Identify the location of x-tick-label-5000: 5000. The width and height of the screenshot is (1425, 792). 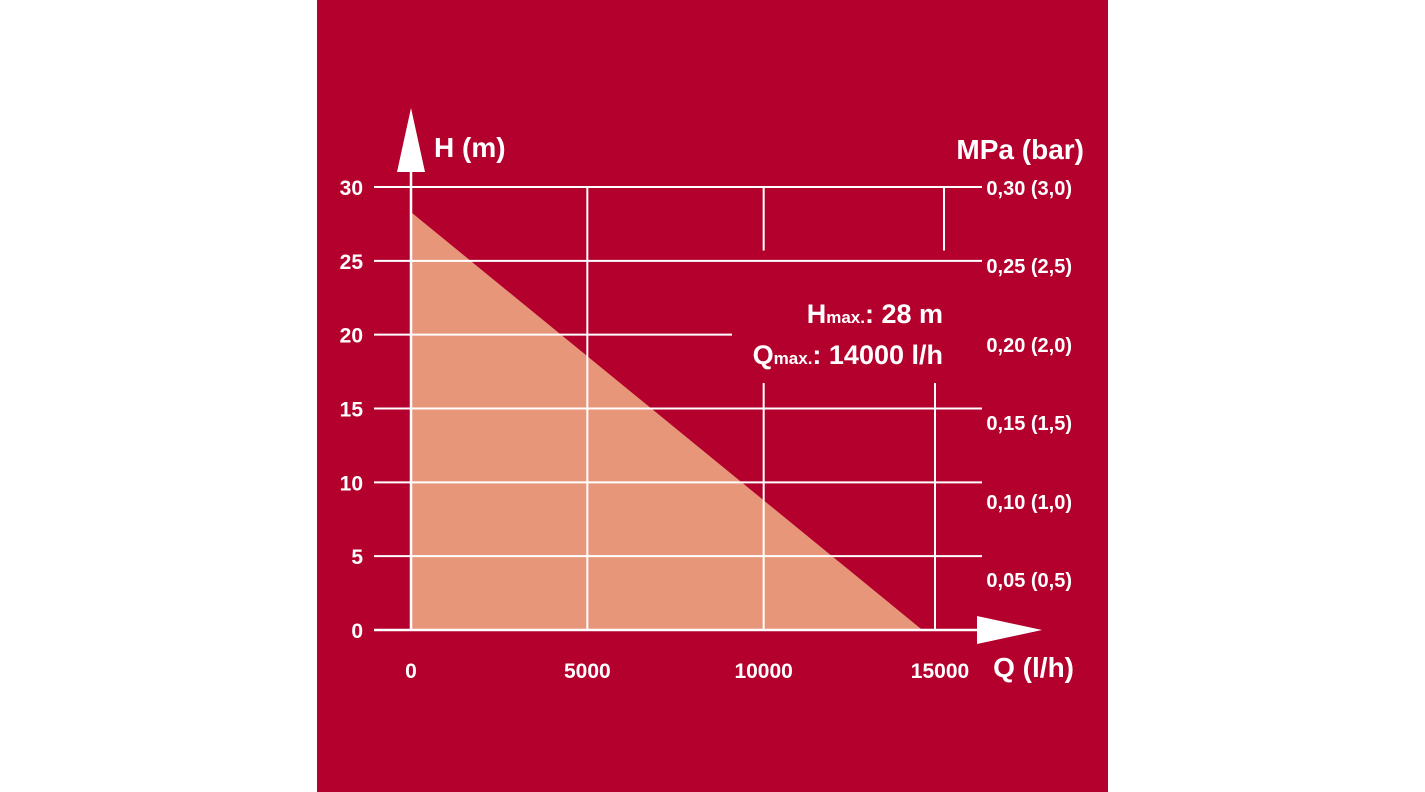
(587, 671).